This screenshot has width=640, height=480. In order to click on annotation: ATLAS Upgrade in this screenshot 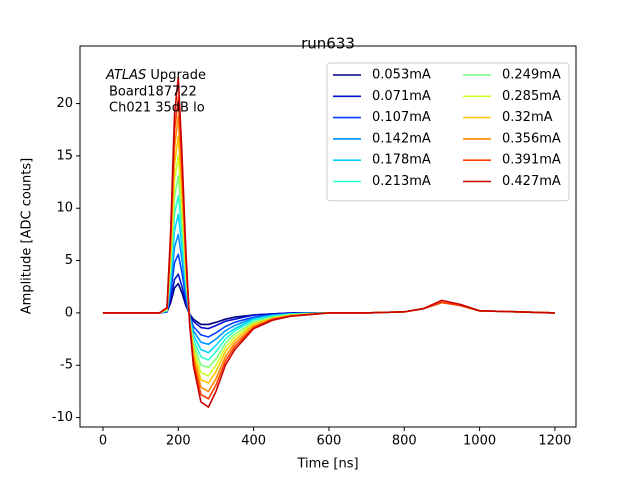, I will do `click(155, 75)`.